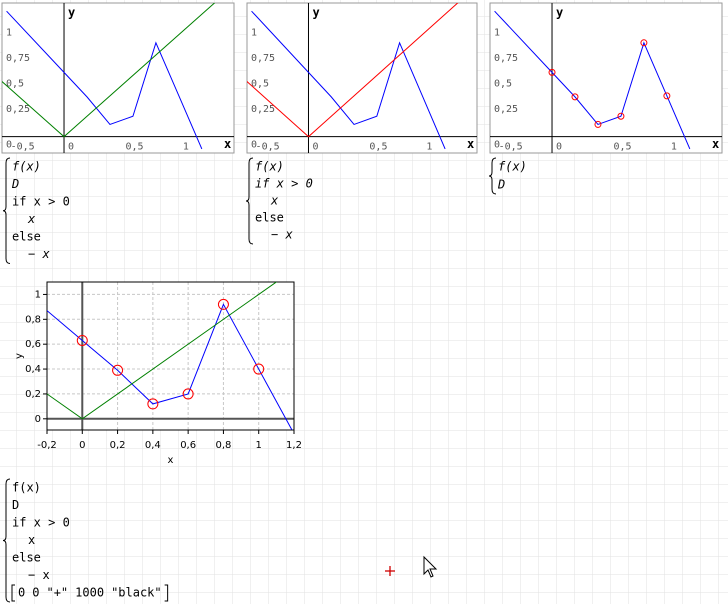  I want to click on x-tick-label: 1,2, so click(294, 445).